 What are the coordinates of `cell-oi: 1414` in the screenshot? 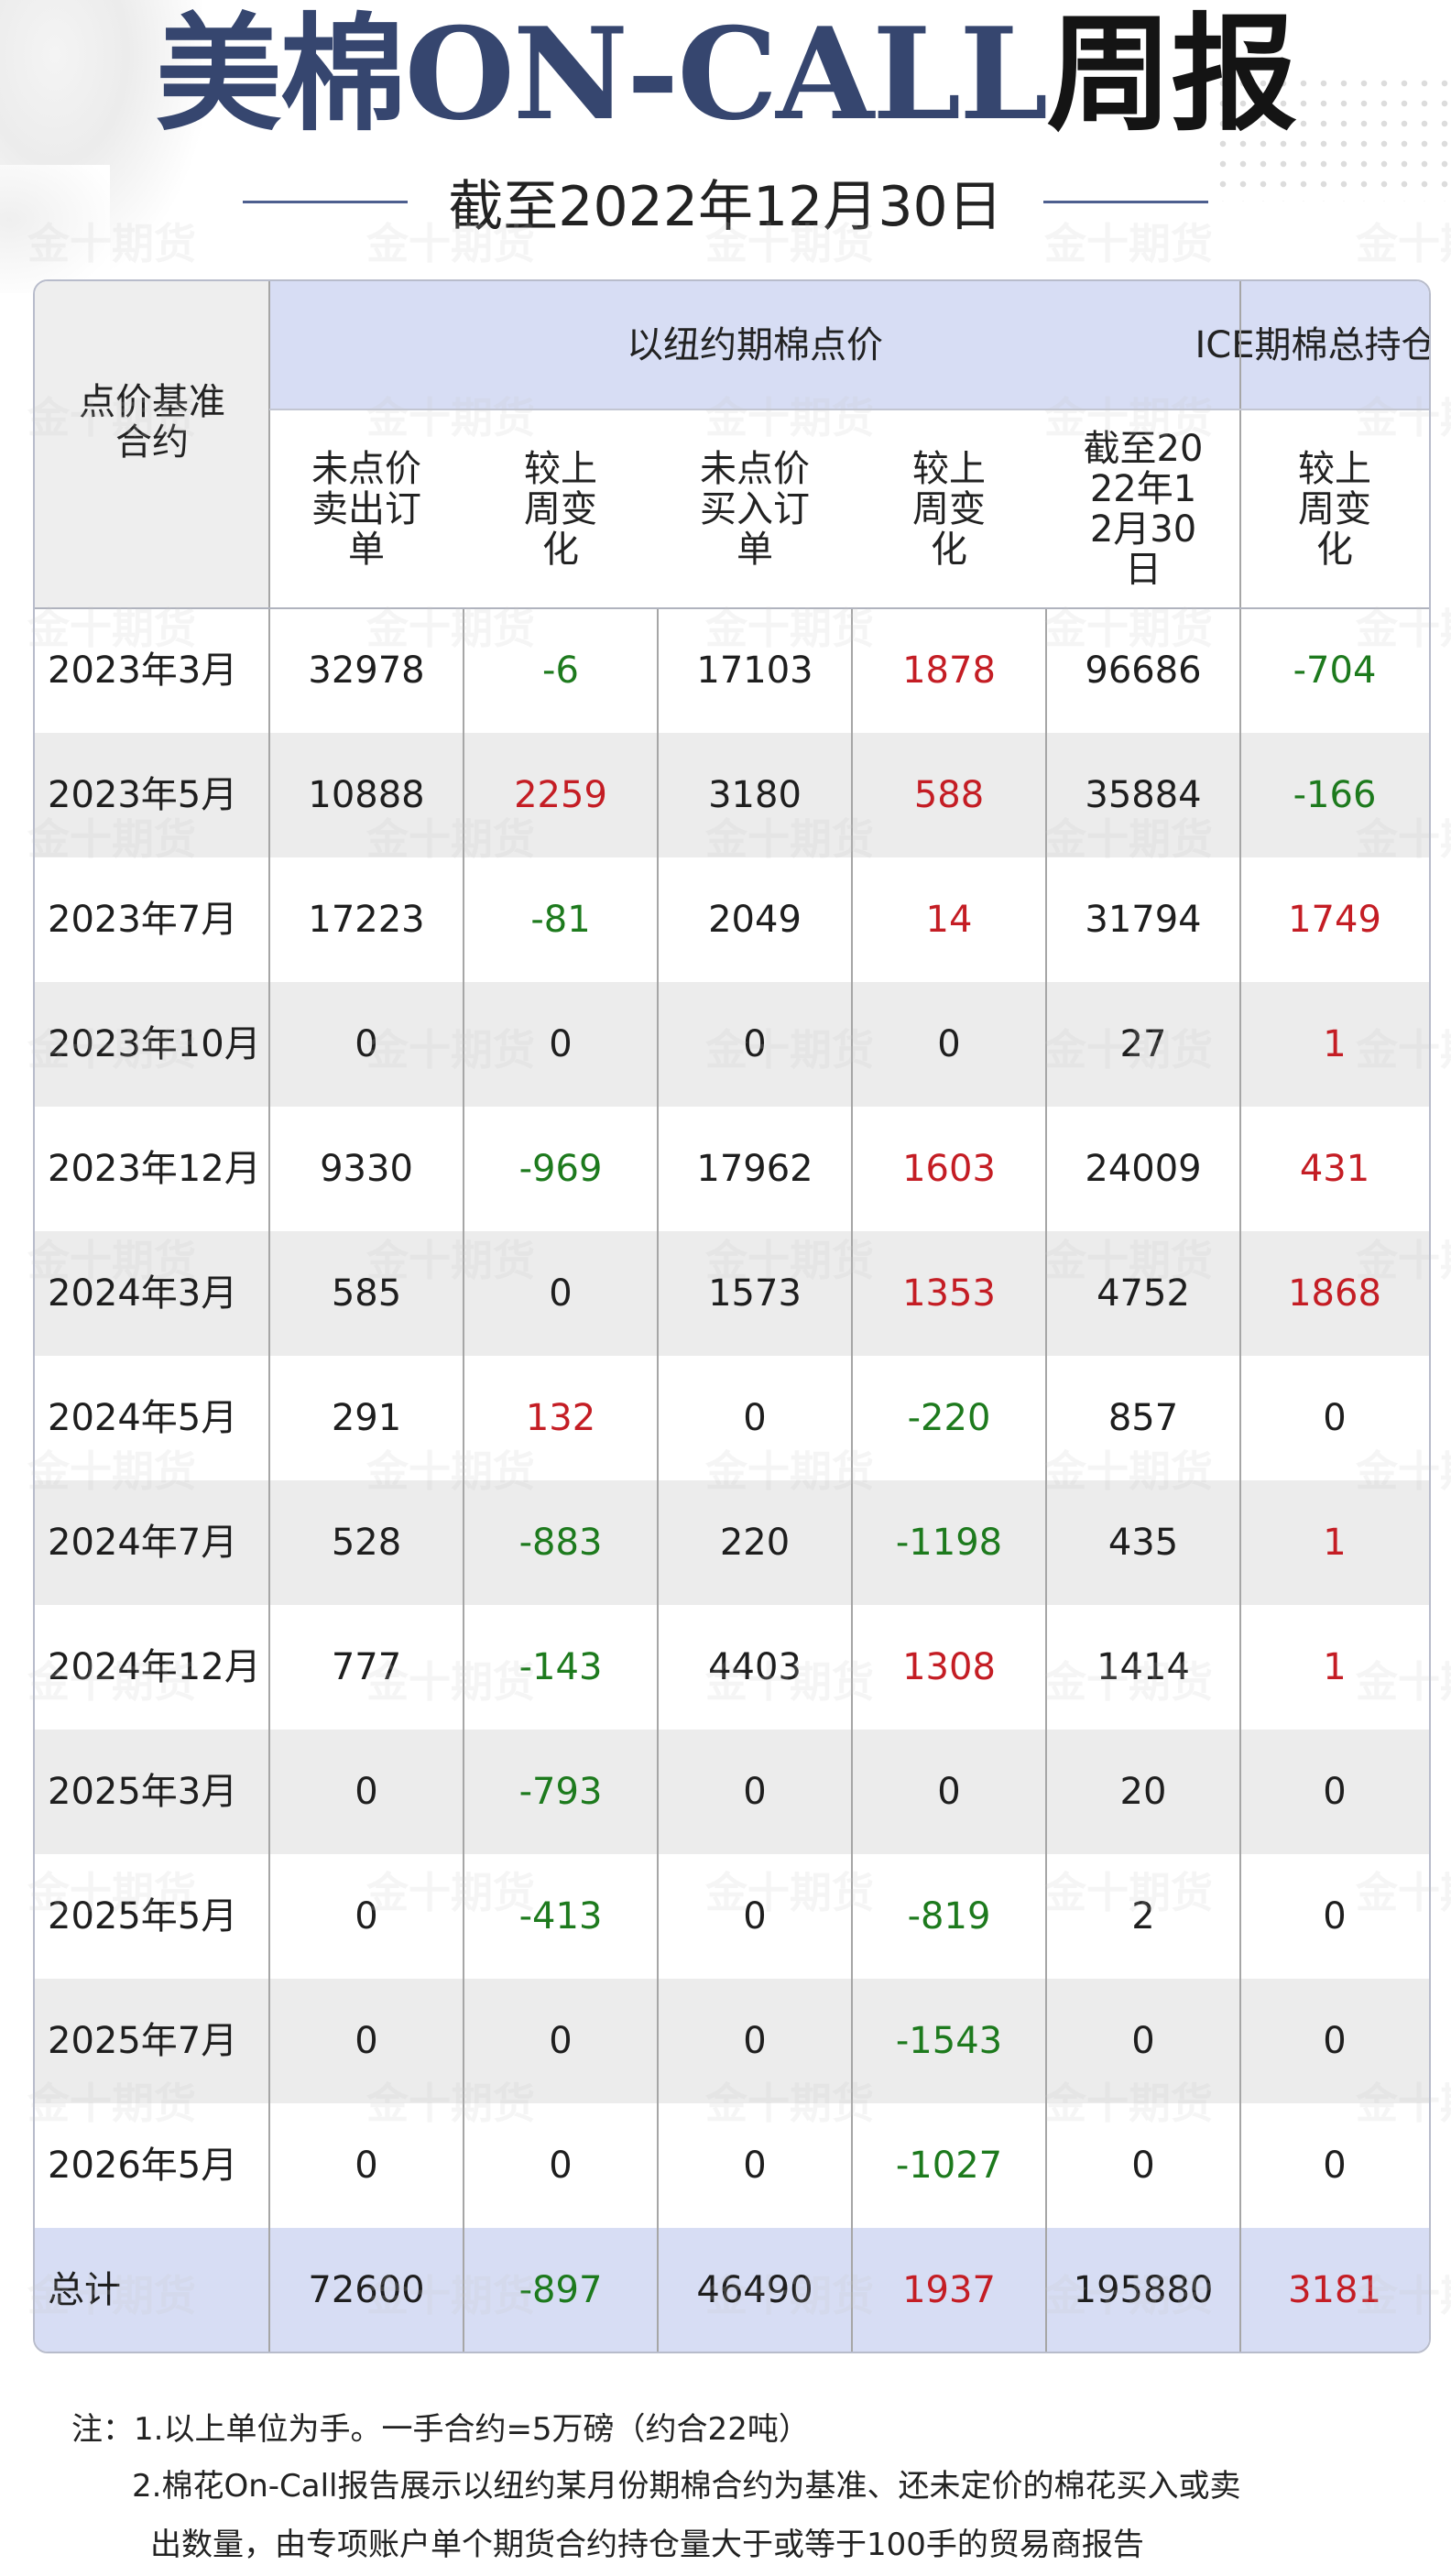 It's located at (1143, 1667).